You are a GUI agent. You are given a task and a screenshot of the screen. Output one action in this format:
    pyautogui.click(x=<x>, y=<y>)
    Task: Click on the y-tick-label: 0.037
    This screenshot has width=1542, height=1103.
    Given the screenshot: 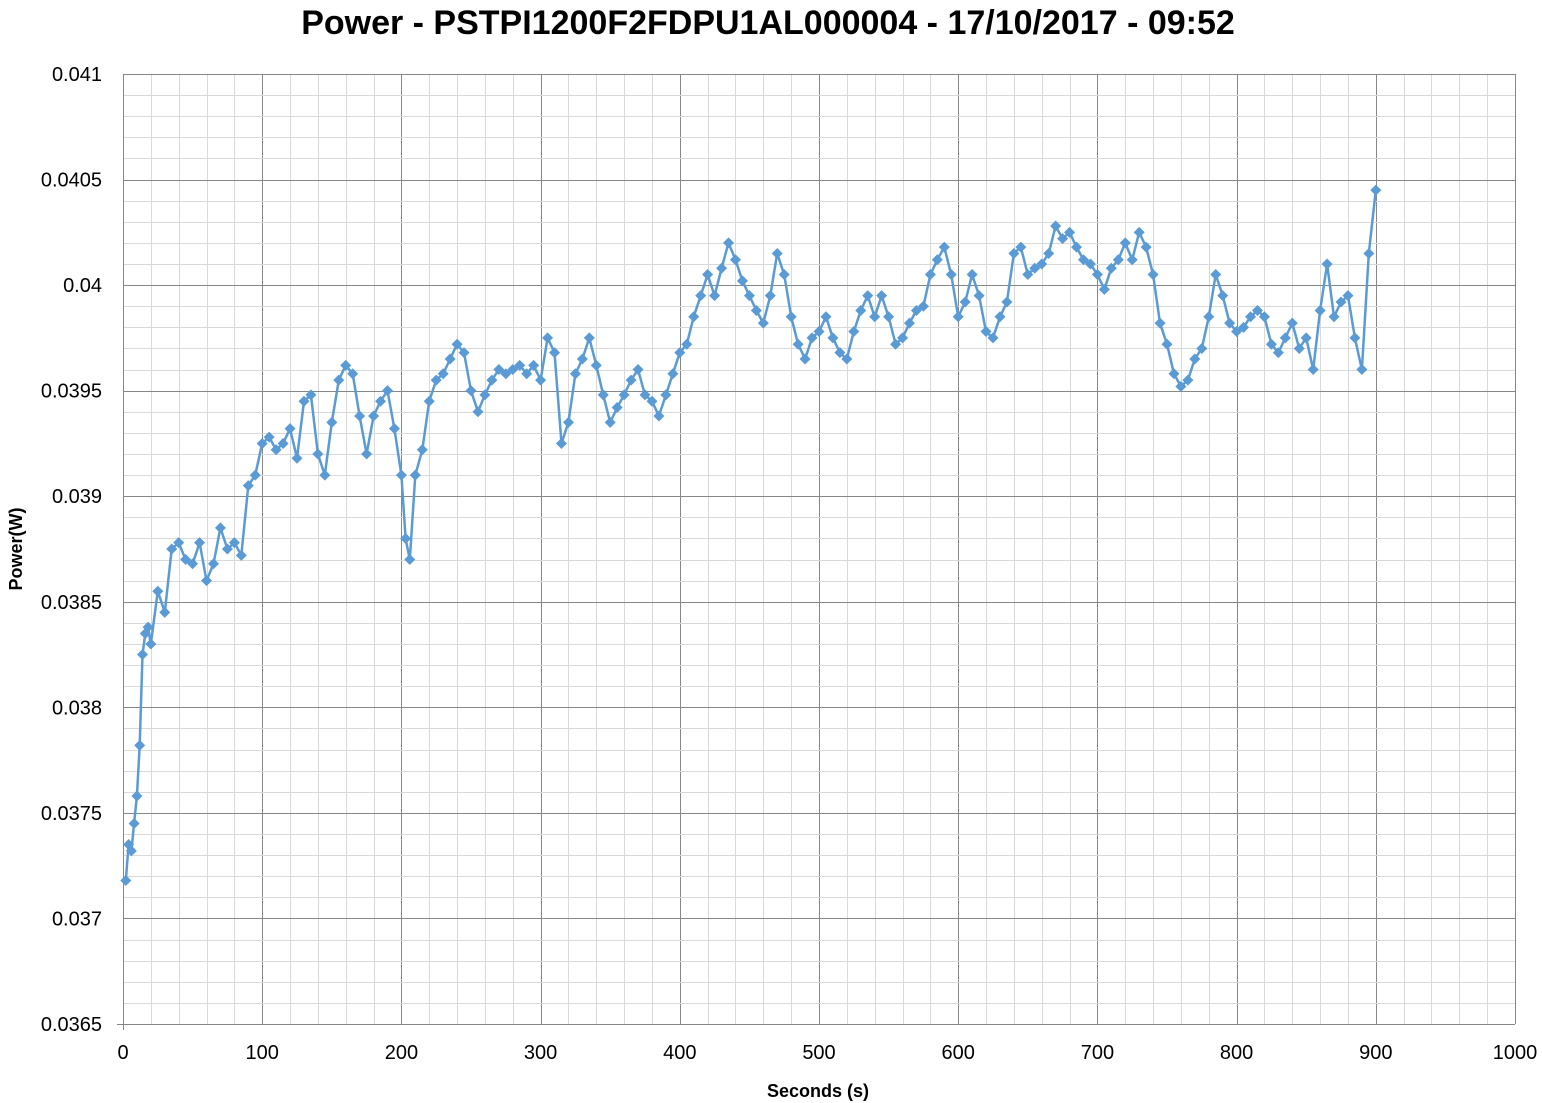 What is the action you would take?
    pyautogui.click(x=77, y=919)
    